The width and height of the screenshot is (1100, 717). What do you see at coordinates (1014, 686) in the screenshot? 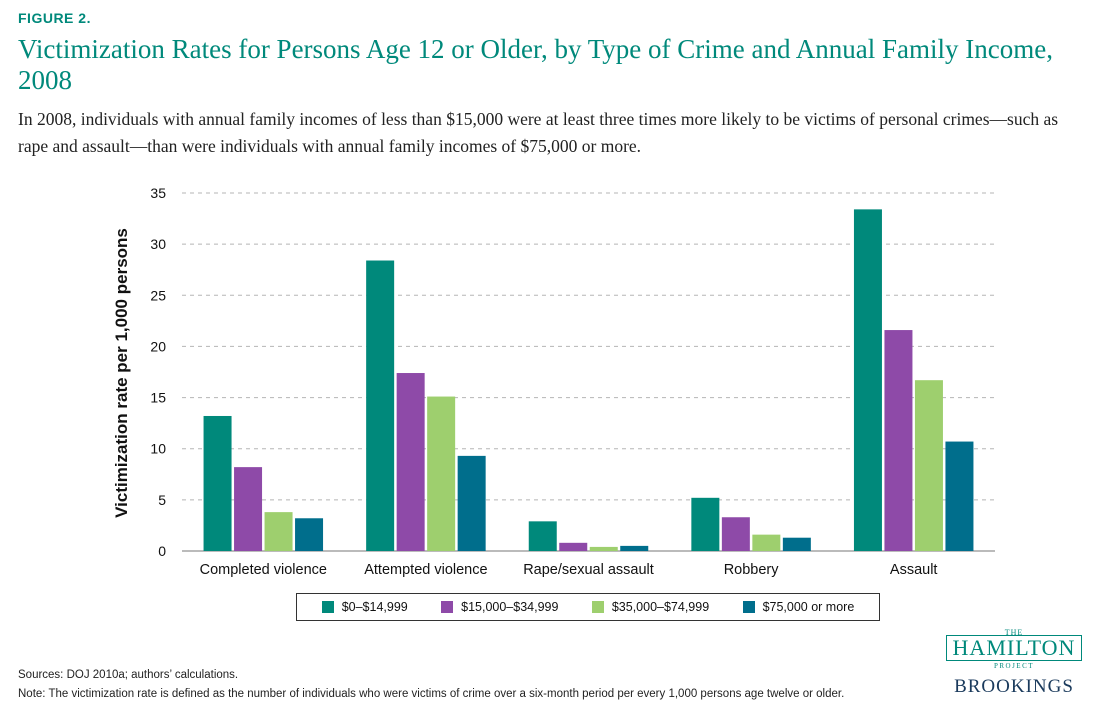
I see `logo-brookings: BROOKINGS` at bounding box center [1014, 686].